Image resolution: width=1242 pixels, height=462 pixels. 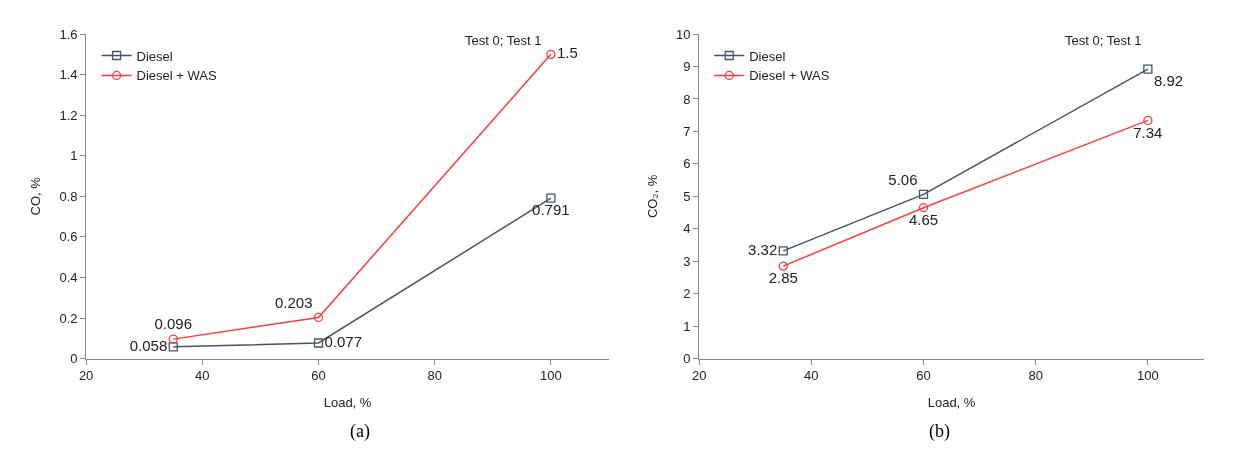 What do you see at coordinates (1168, 81) in the screenshot?
I see `data-label: 8.92` at bounding box center [1168, 81].